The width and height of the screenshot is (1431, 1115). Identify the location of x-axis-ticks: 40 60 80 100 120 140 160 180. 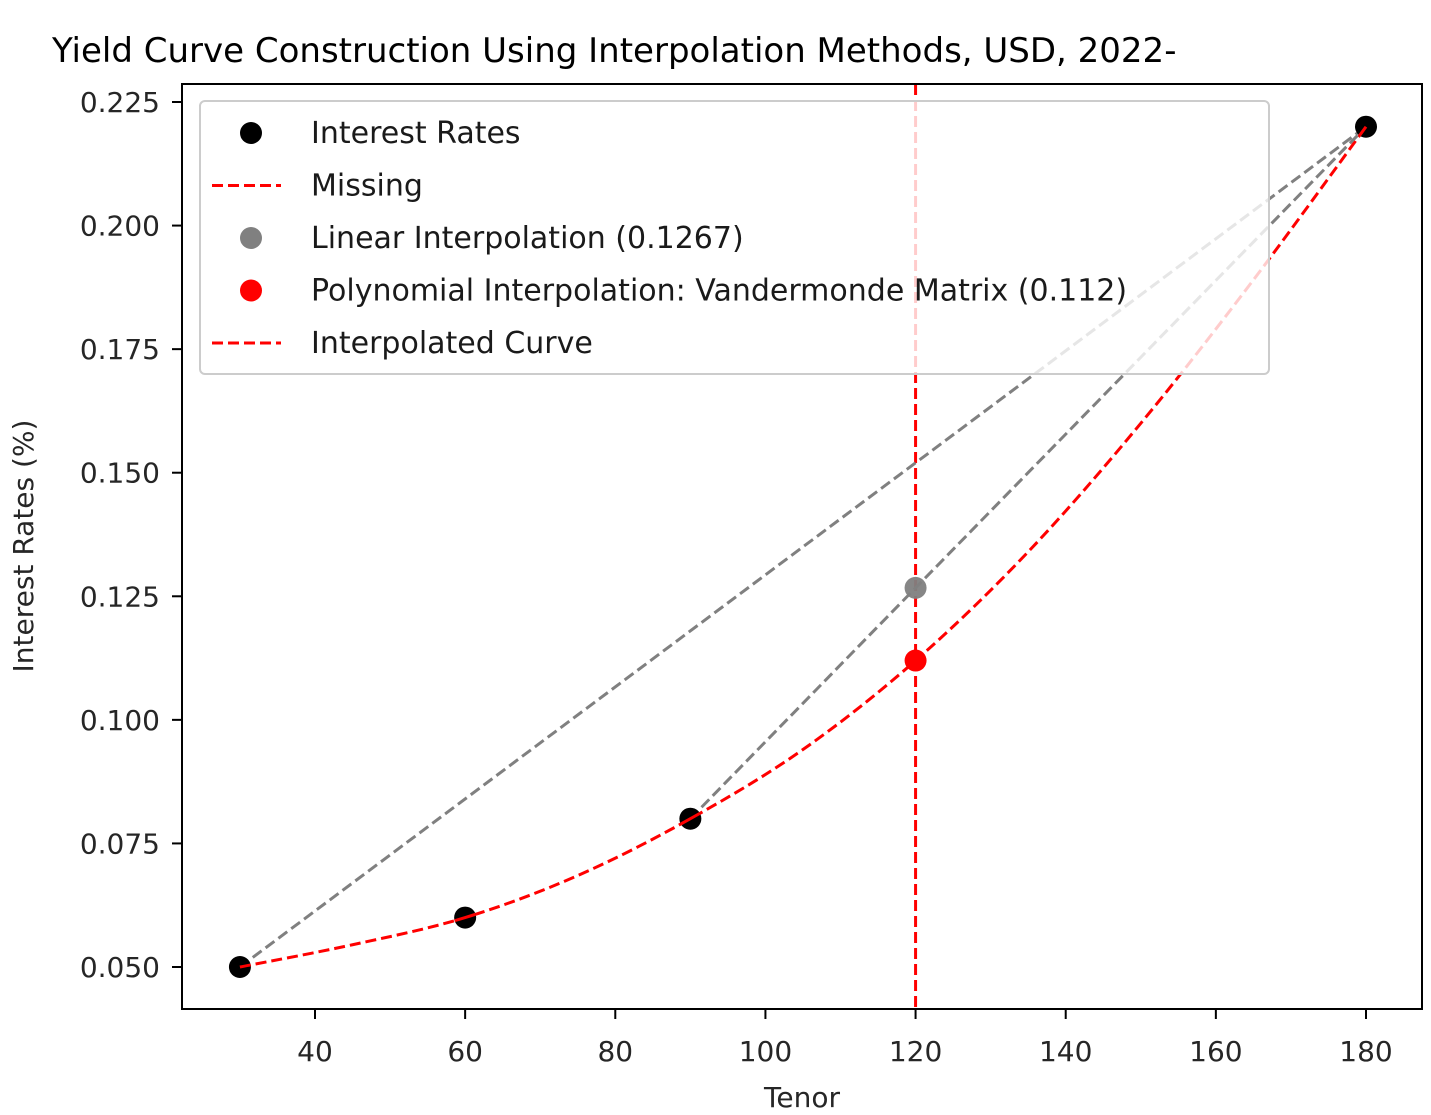
(845, 1038).